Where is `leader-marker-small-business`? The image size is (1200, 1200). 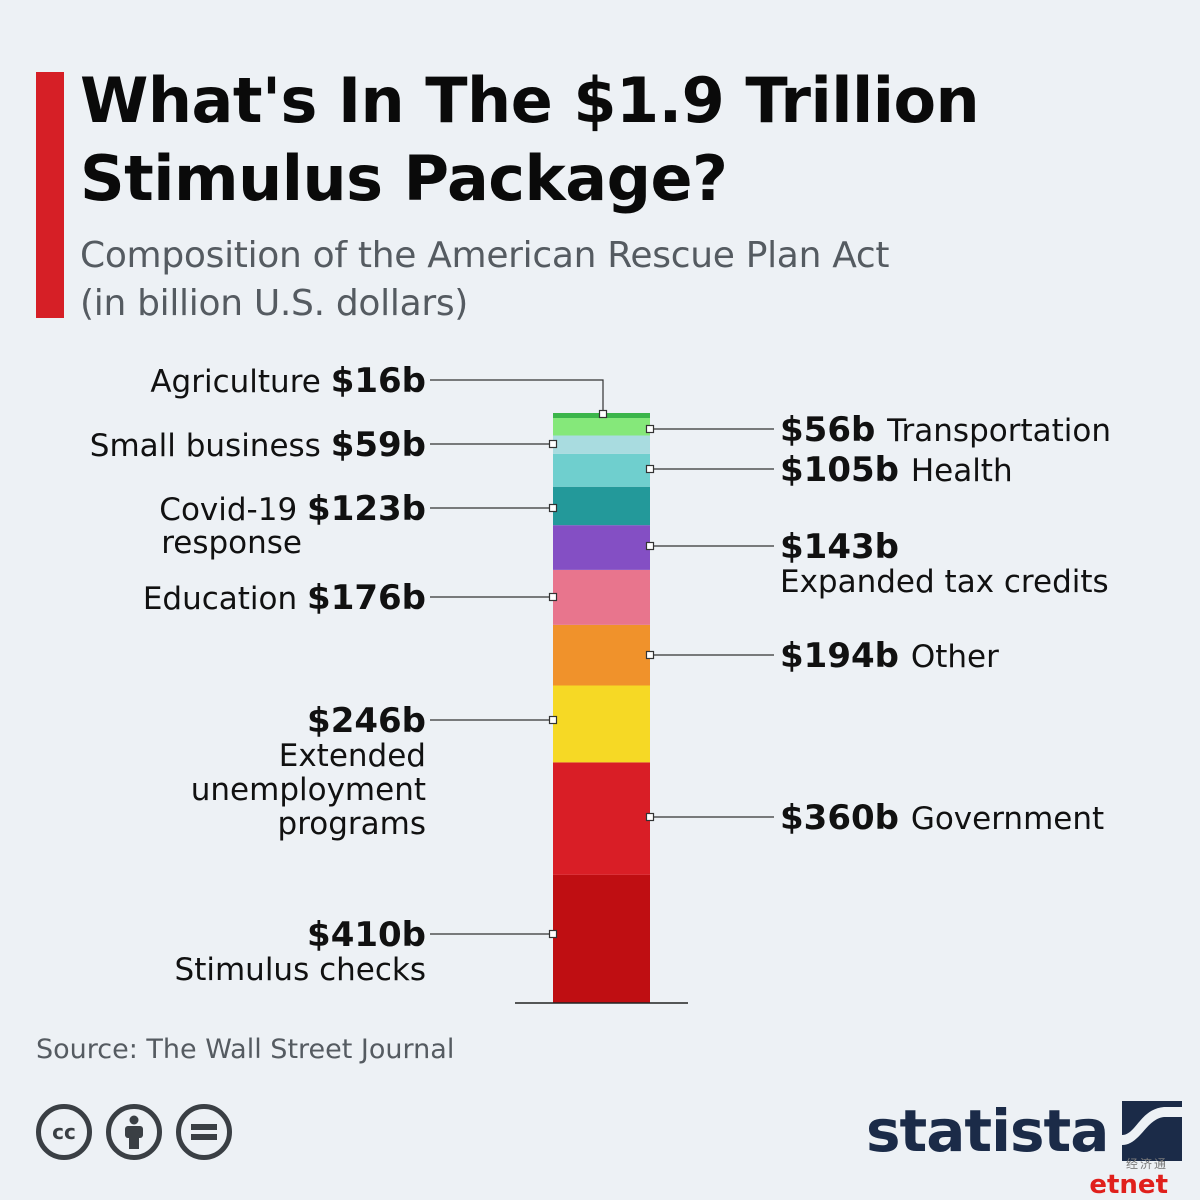 leader-marker-small-business is located at coordinates (553, 444).